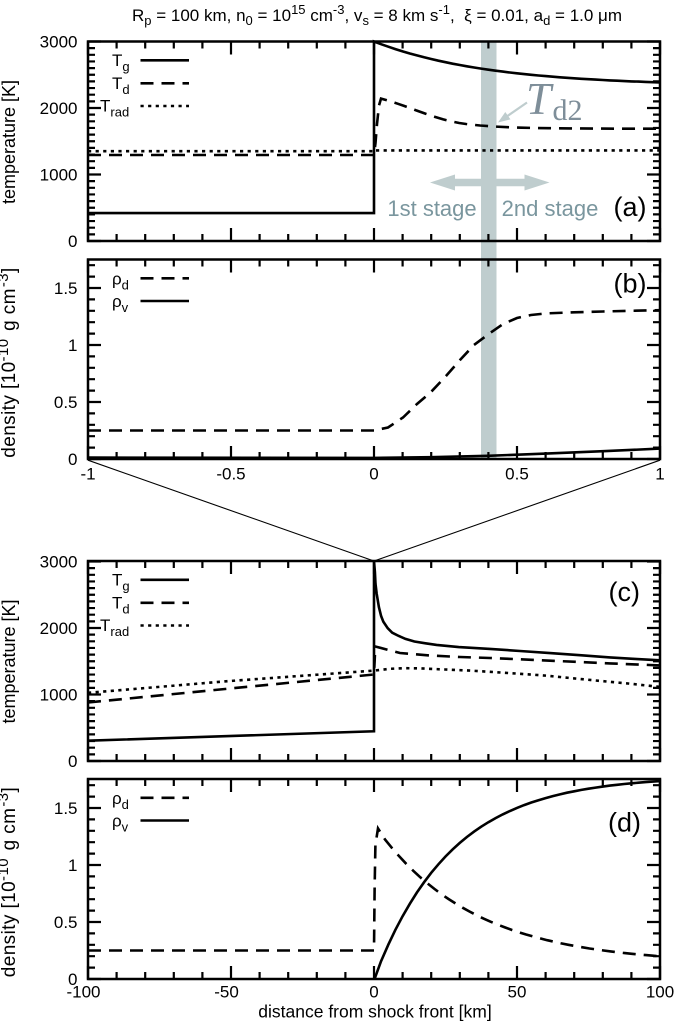  I want to click on svg-text: 1st stage, so click(431, 208).